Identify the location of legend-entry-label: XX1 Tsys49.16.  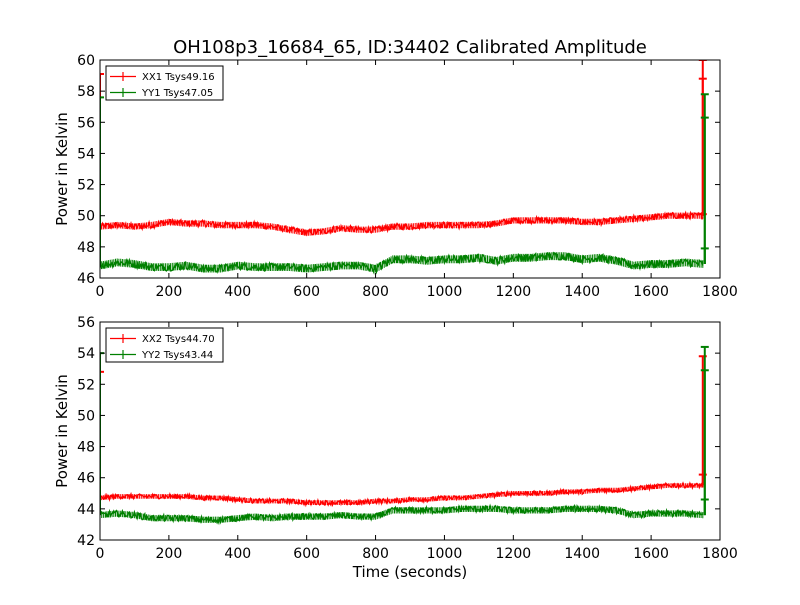
(178, 77).